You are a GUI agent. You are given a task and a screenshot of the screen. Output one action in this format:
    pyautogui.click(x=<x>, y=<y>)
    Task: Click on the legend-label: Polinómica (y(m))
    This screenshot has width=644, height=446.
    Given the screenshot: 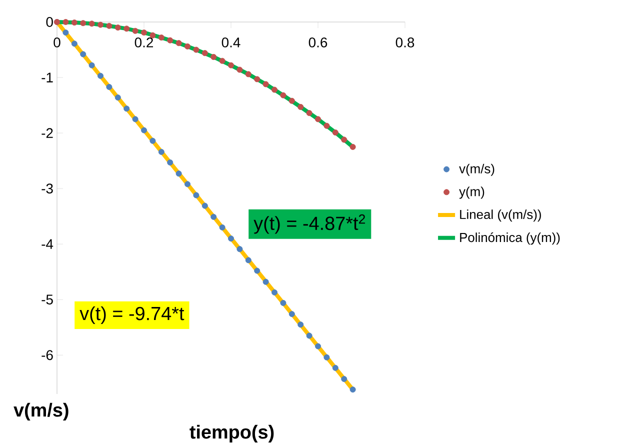 What is the action you would take?
    pyautogui.click(x=510, y=238)
    